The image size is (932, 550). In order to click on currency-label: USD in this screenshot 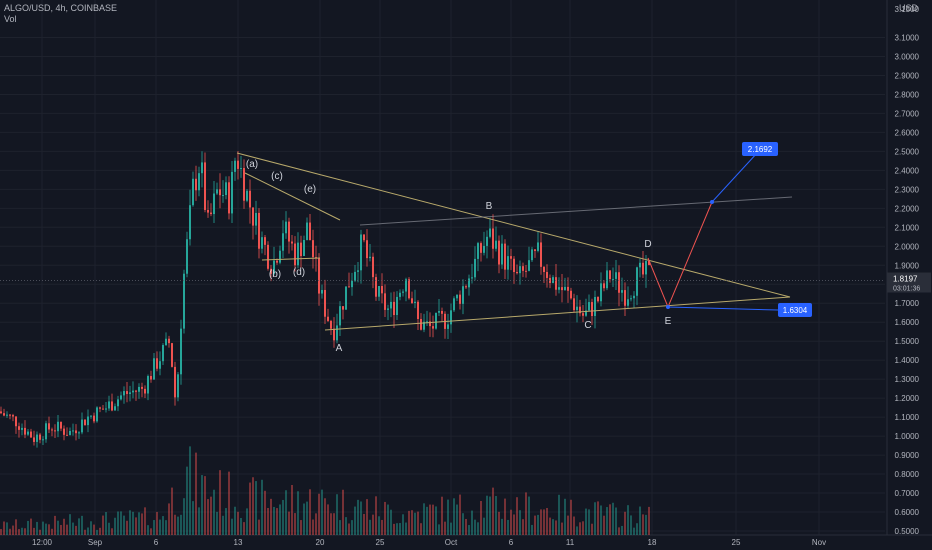, I will do `click(908, 8)`.